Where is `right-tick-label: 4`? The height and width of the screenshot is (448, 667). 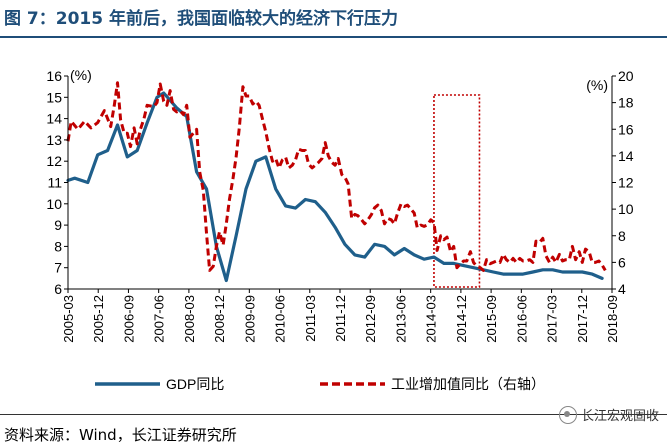
right-tick-label: 4 is located at coordinates (622, 289).